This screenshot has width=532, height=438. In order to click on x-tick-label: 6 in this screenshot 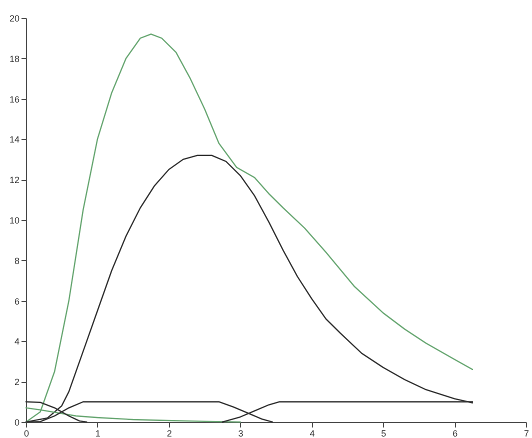, I will do `click(455, 433)`.